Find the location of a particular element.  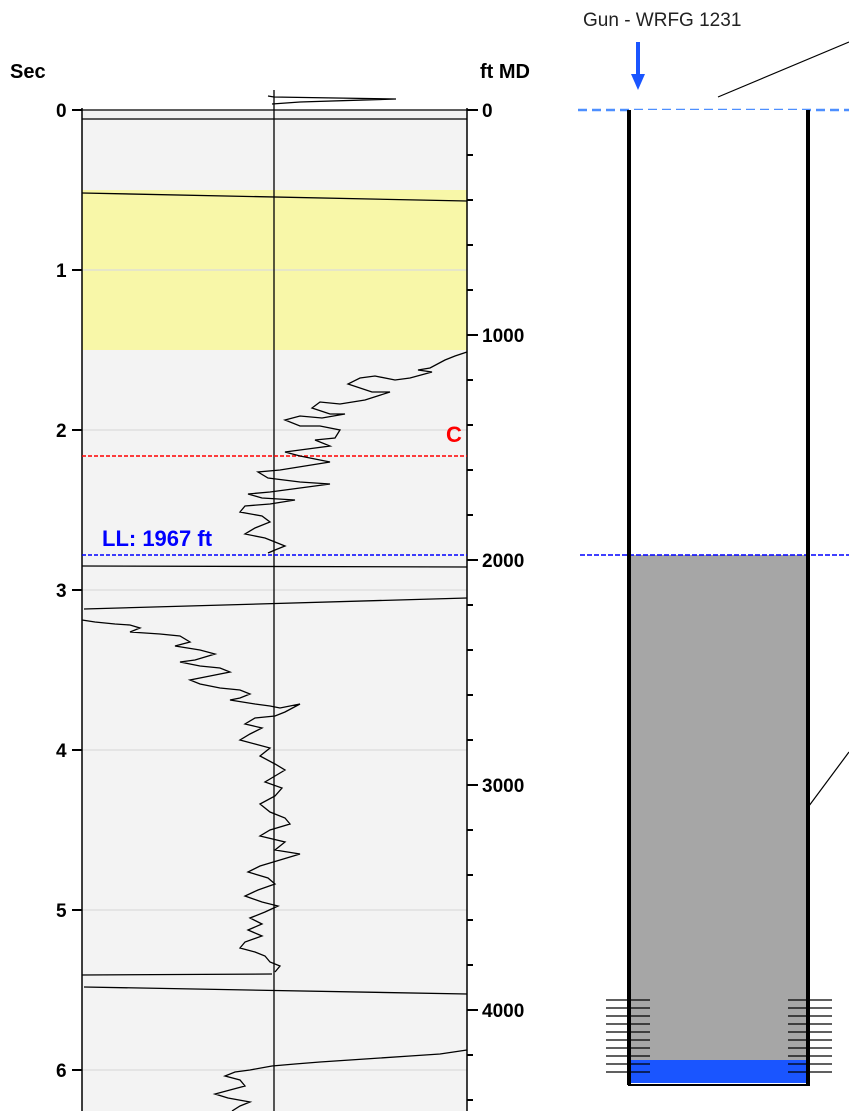

bottom-fluid is located at coordinates (719, 1071).